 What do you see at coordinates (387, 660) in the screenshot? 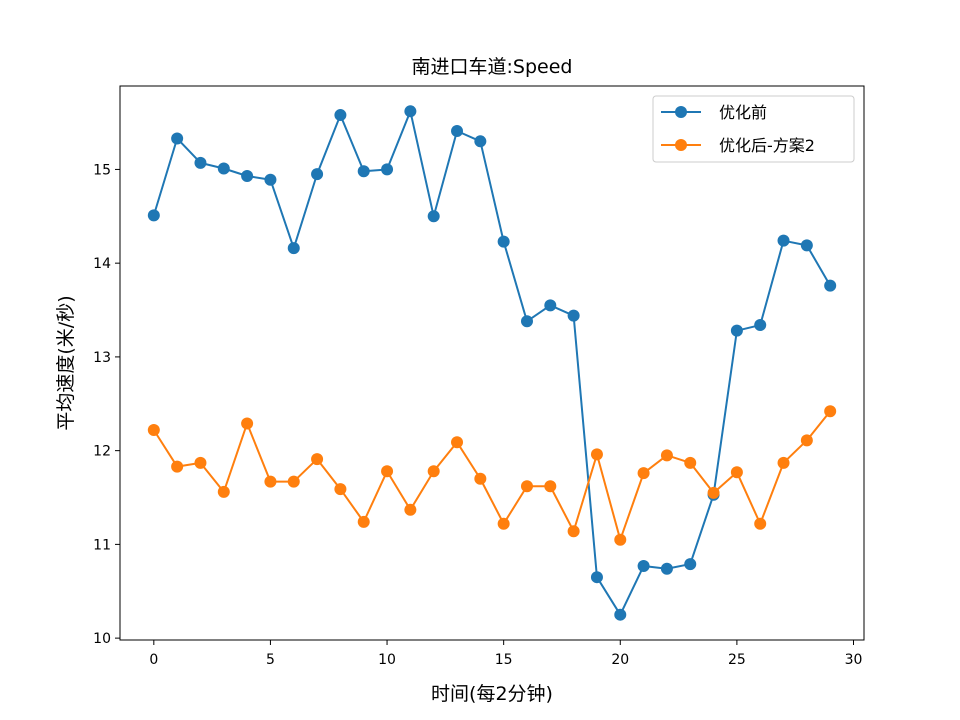
I see `x-tick-label: 10` at bounding box center [387, 660].